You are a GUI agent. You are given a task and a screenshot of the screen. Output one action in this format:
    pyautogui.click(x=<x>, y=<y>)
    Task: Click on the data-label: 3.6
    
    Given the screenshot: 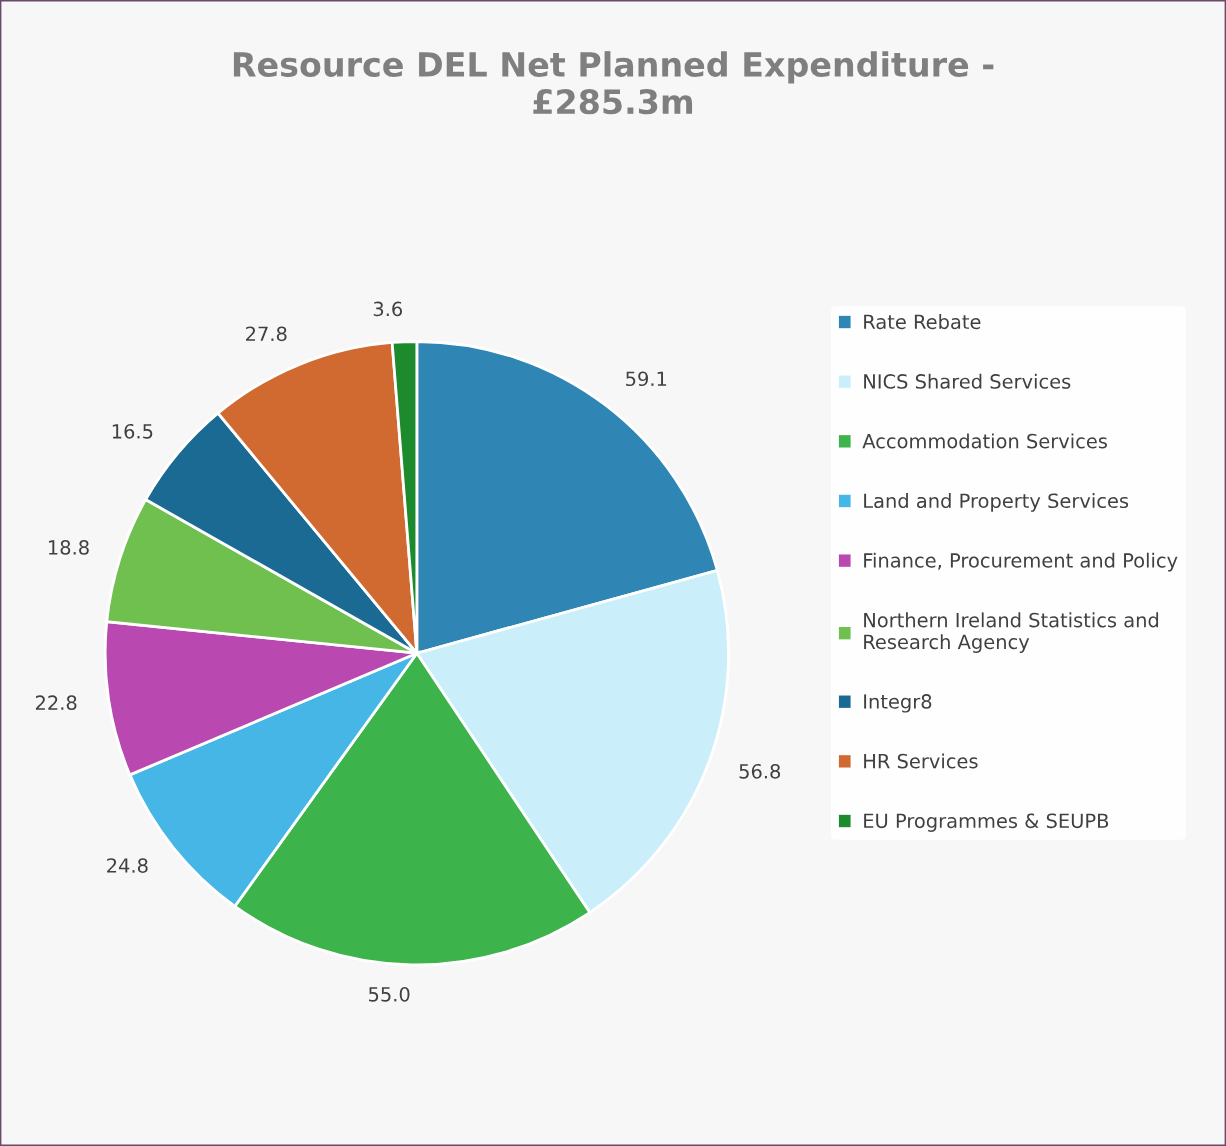 What is the action you would take?
    pyautogui.click(x=388, y=309)
    